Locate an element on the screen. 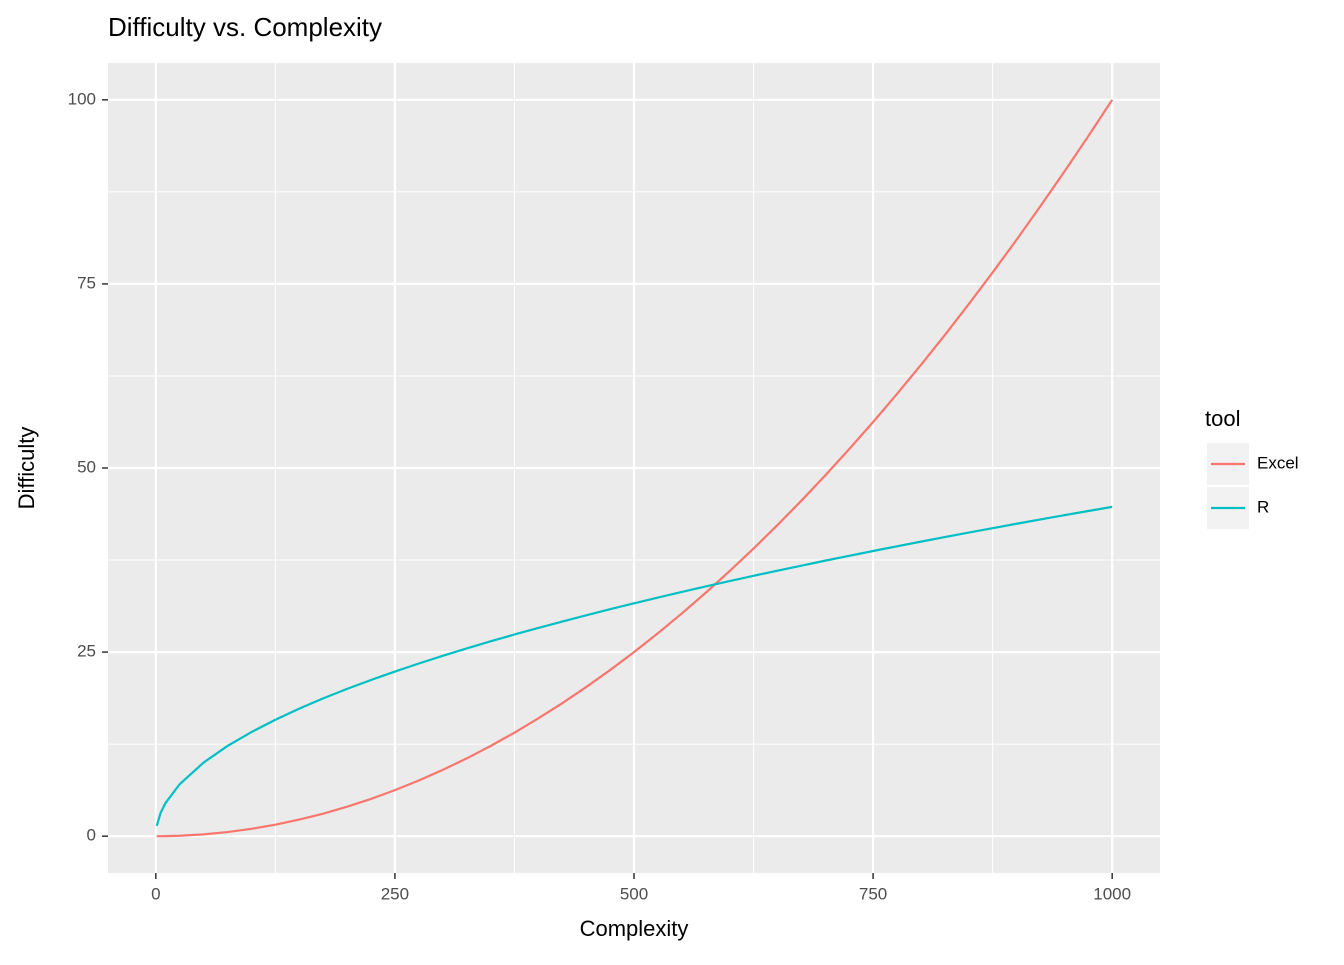  chart-title: Difficulty vs. Complexity is located at coordinates (245, 27).